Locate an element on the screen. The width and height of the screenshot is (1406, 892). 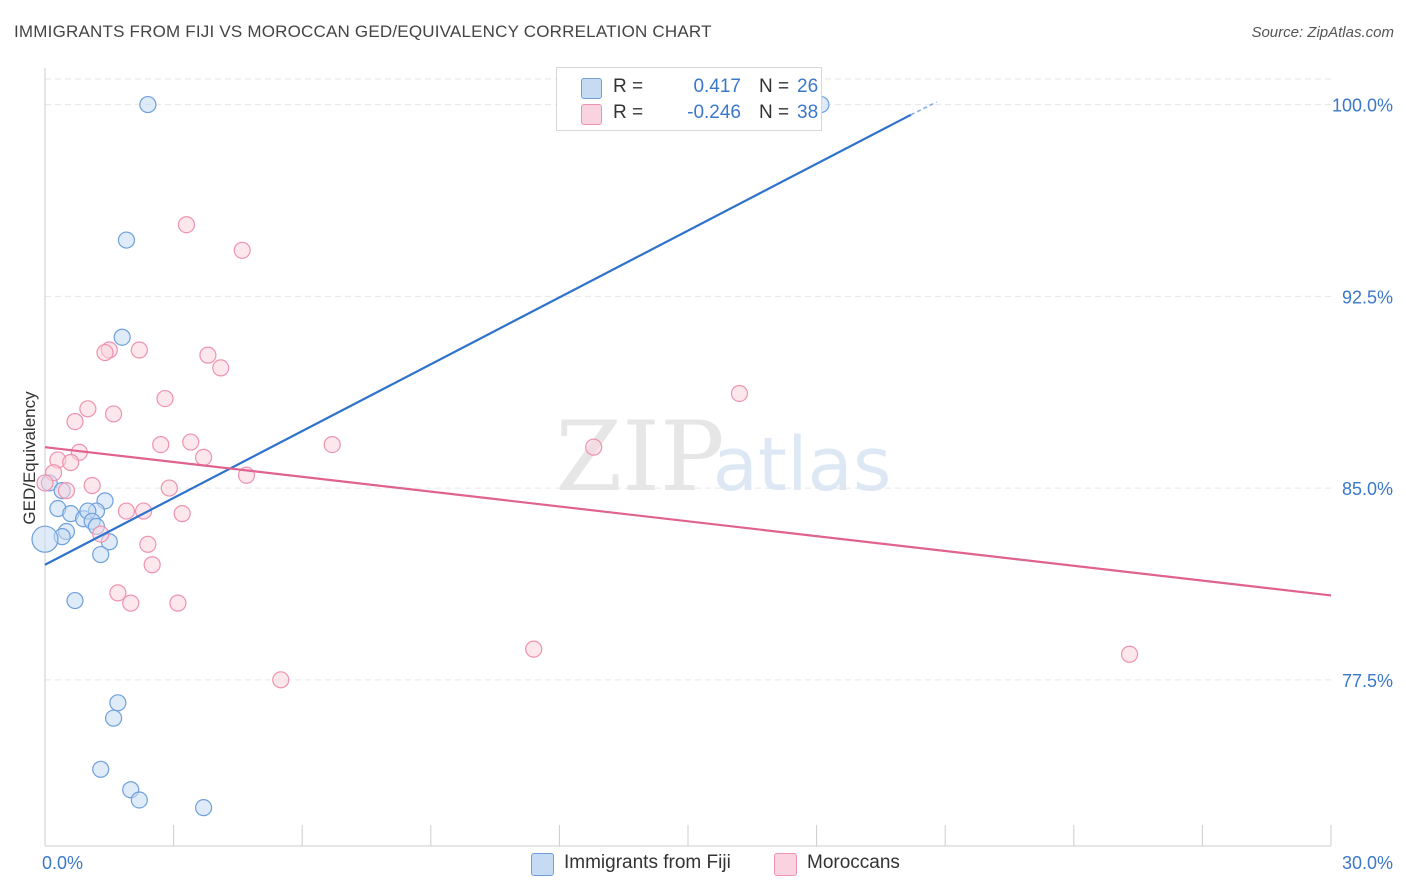
y-axis-label: GED/Equivalency is located at coordinates (29, 458).